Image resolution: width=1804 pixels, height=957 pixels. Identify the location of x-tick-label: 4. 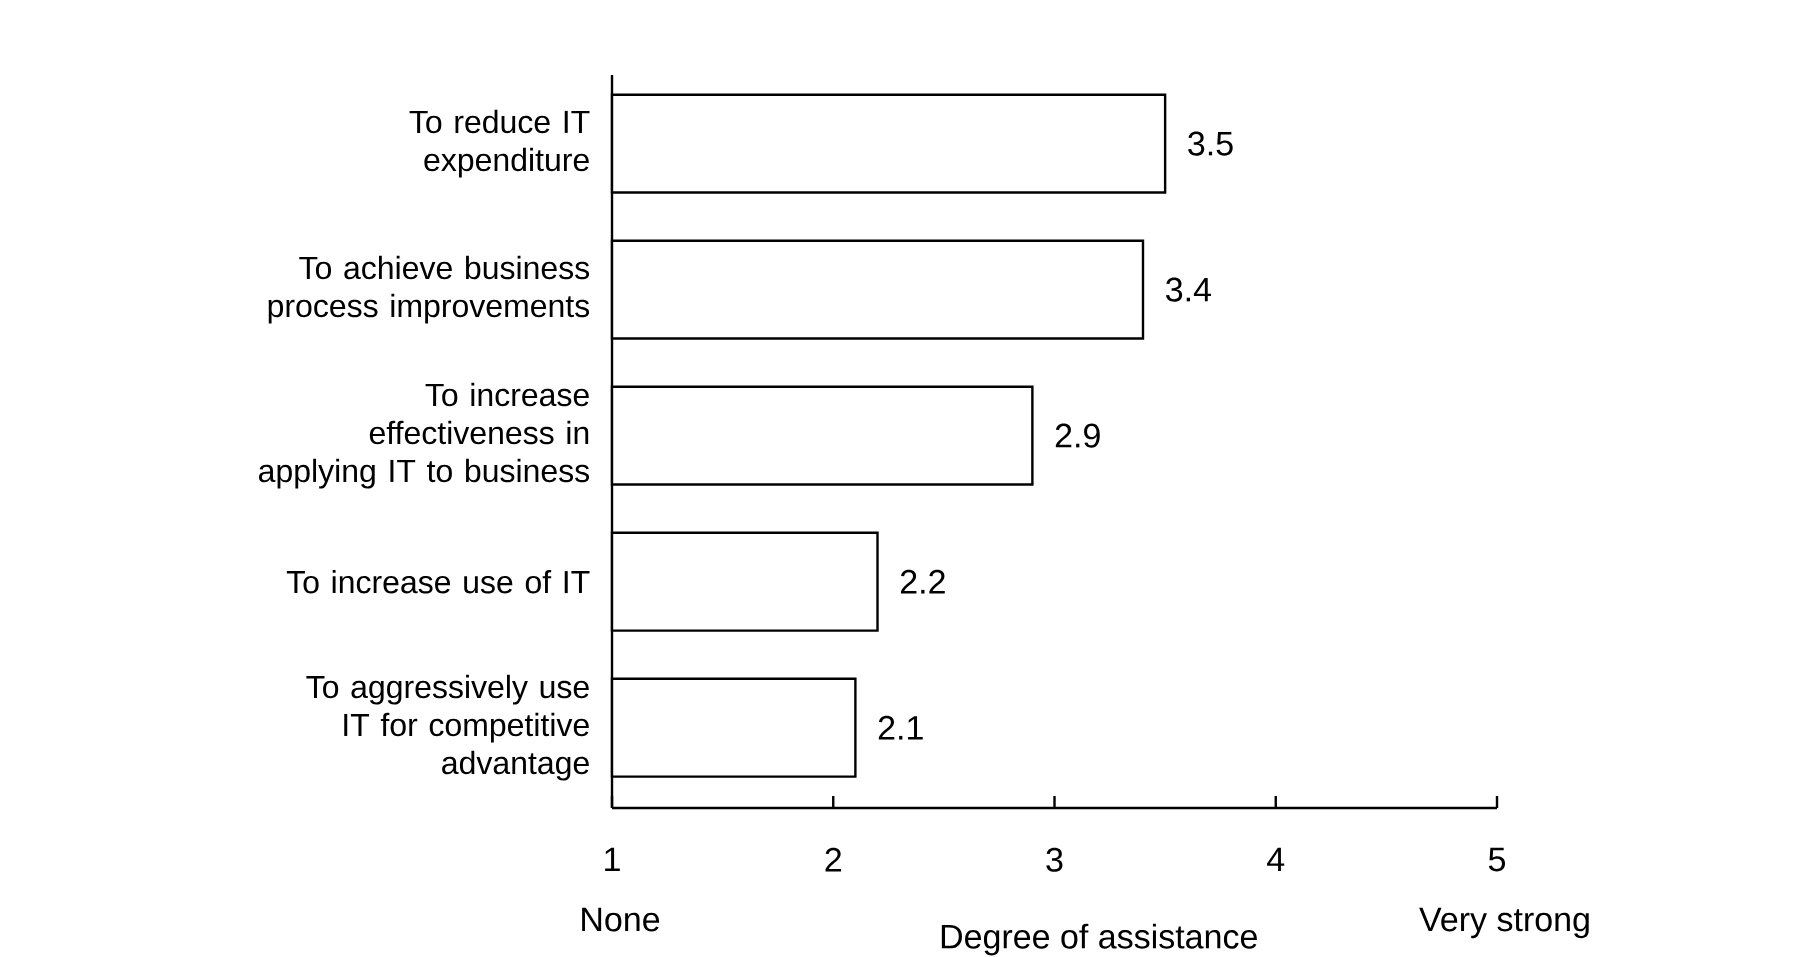
(1276, 859).